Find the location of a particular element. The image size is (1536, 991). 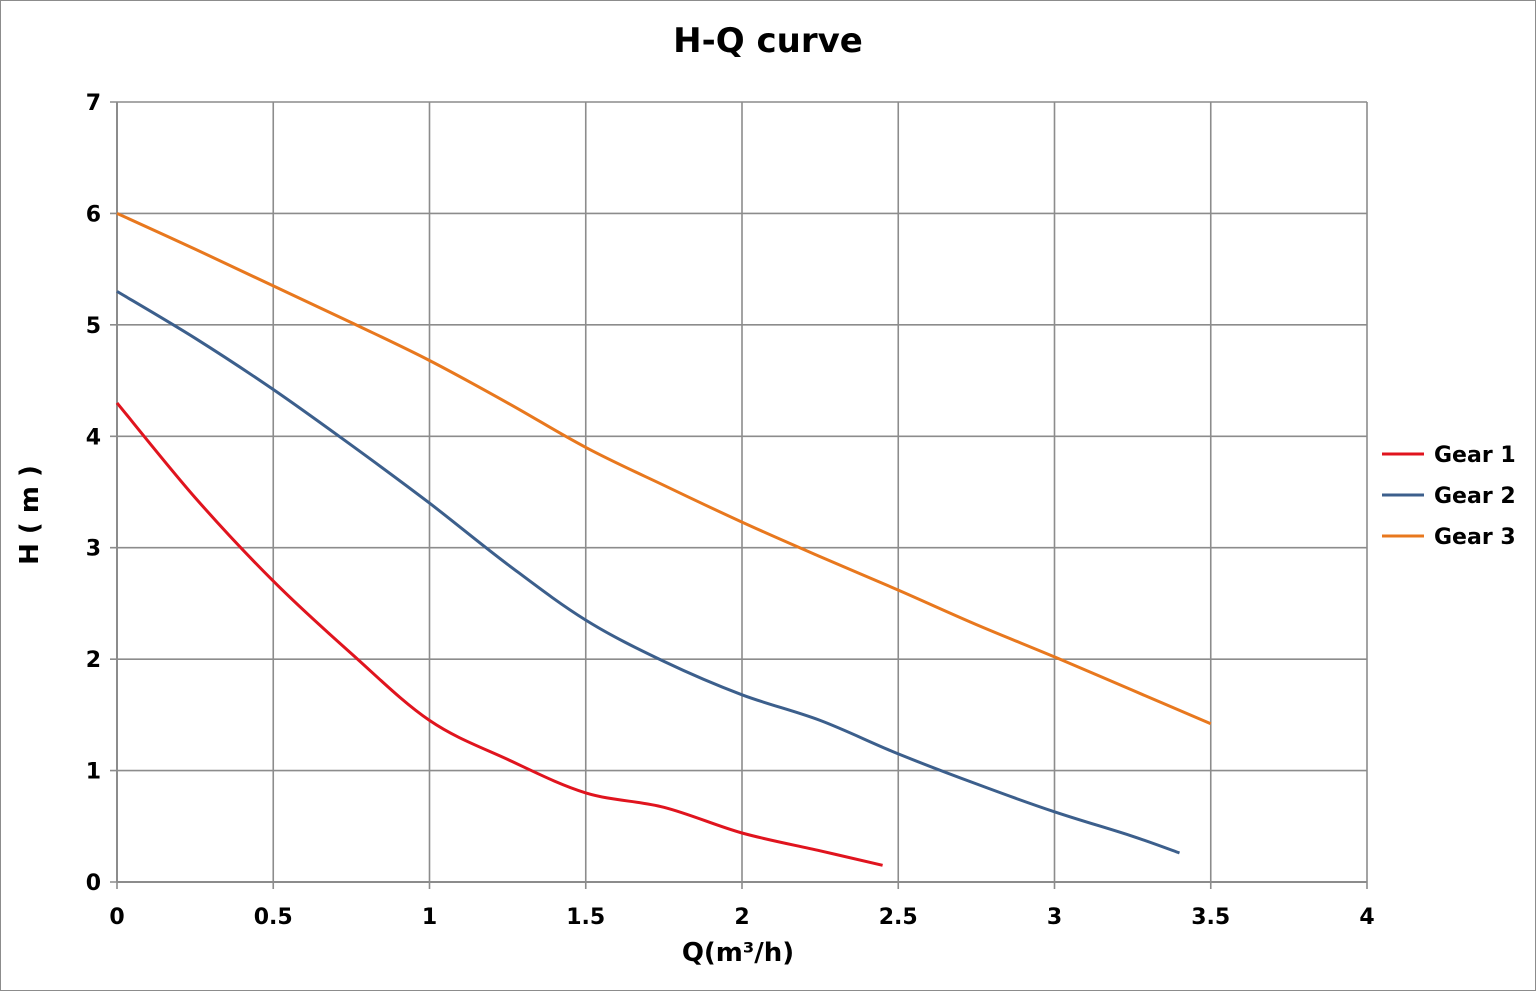

y-tick-label: 0 is located at coordinates (93, 883).